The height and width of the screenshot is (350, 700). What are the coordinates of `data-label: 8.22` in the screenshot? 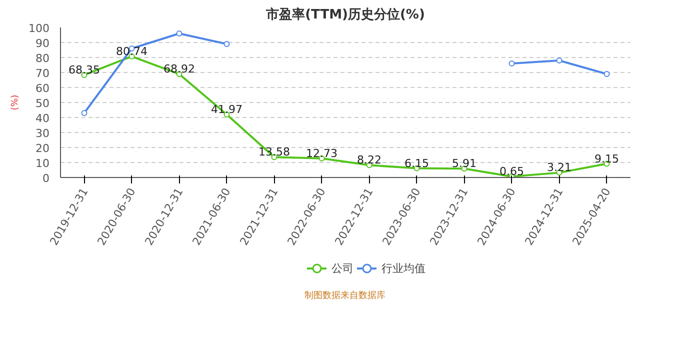 It's located at (369, 160).